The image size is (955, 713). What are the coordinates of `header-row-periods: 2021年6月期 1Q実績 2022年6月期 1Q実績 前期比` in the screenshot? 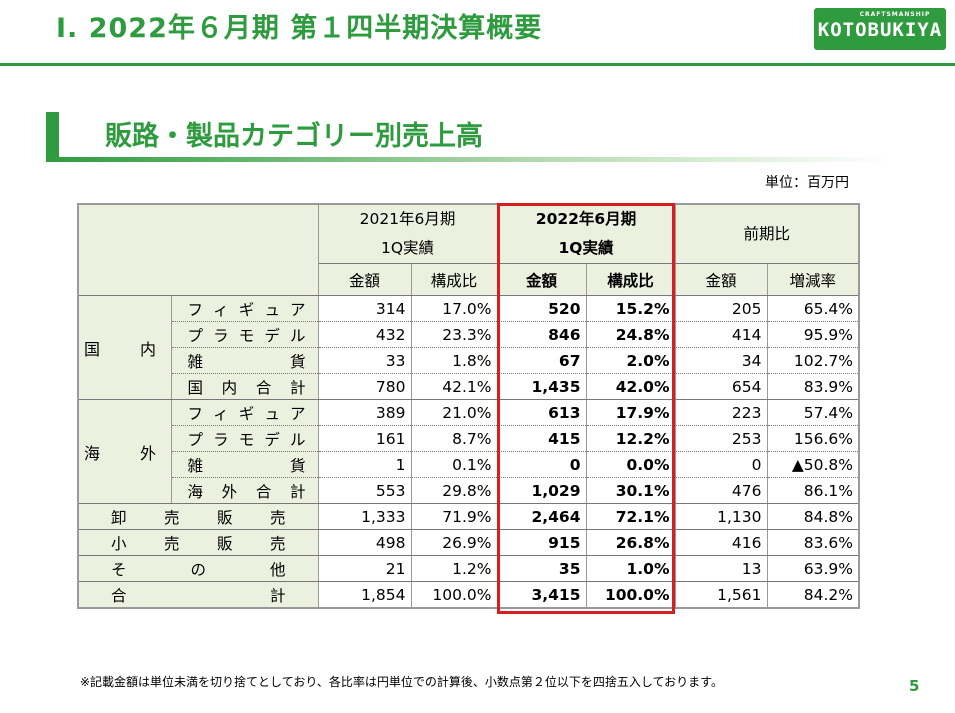 It's located at (468, 249).